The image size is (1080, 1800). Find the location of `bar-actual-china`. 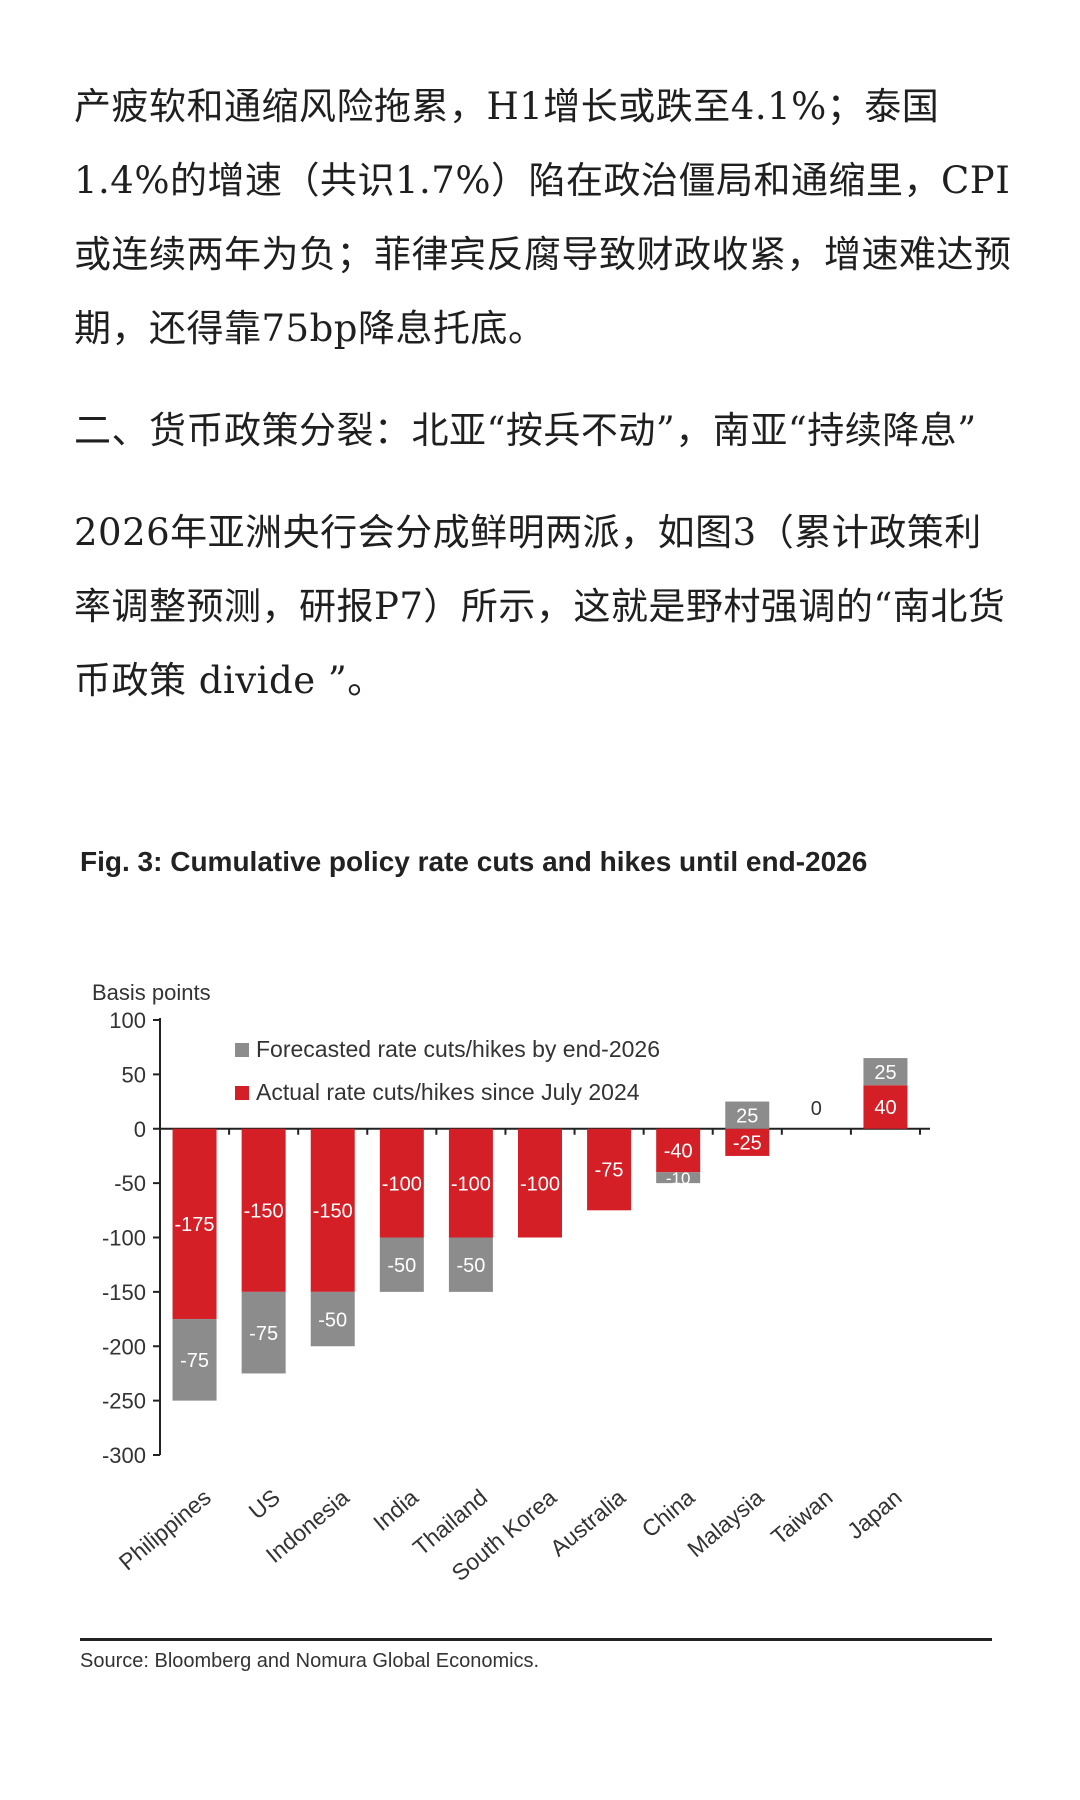

bar-actual-china is located at coordinates (678, 1150).